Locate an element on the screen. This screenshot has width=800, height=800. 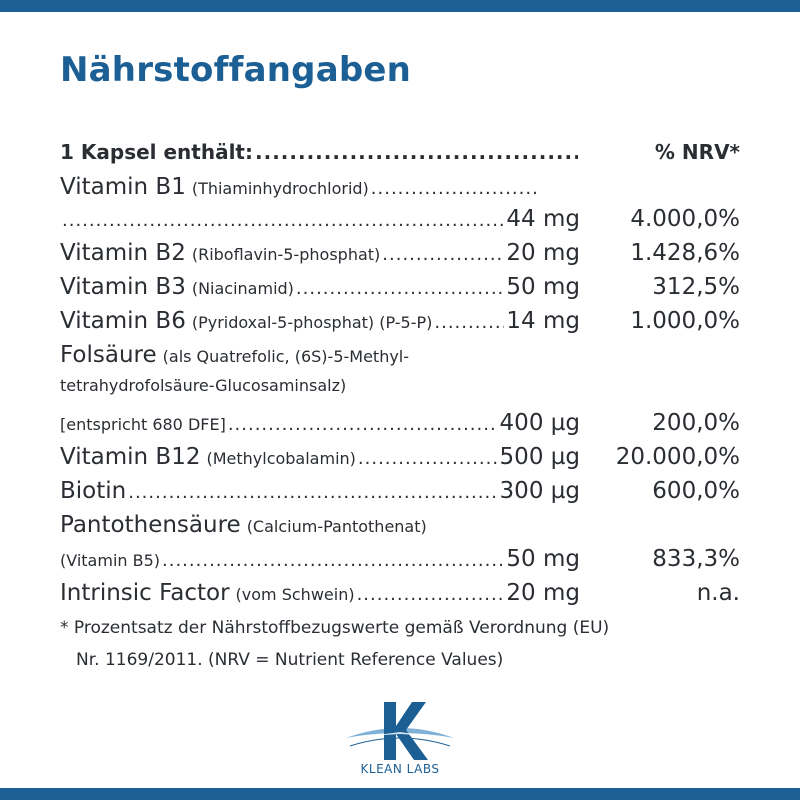
nutrient-name: Vitamin B3 is located at coordinates (123, 287).